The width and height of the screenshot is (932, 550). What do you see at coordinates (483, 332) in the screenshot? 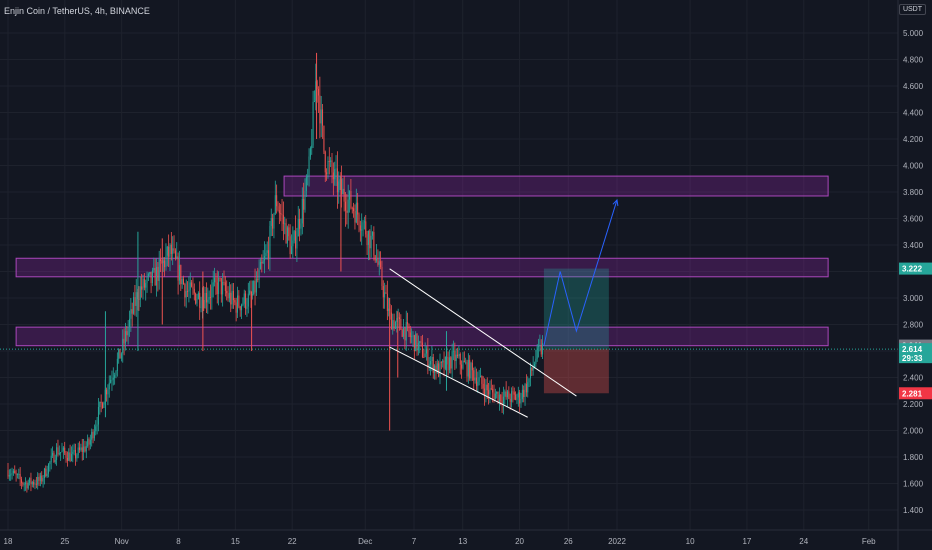
I see `wedge-trendline` at bounding box center [483, 332].